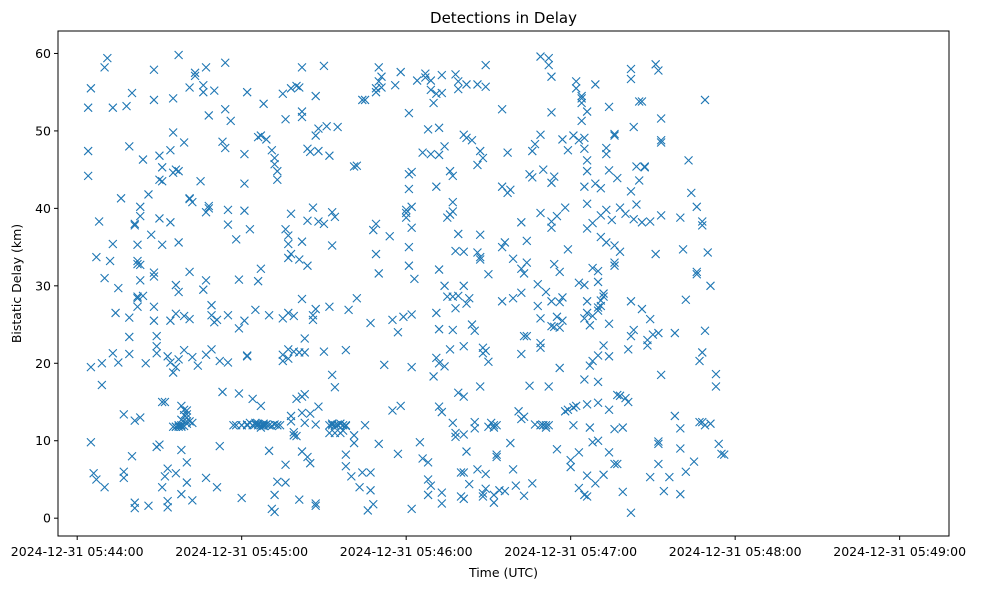 The height and width of the screenshot is (590, 982). What do you see at coordinates (43, 208) in the screenshot?
I see `y-tick-label: 40` at bounding box center [43, 208].